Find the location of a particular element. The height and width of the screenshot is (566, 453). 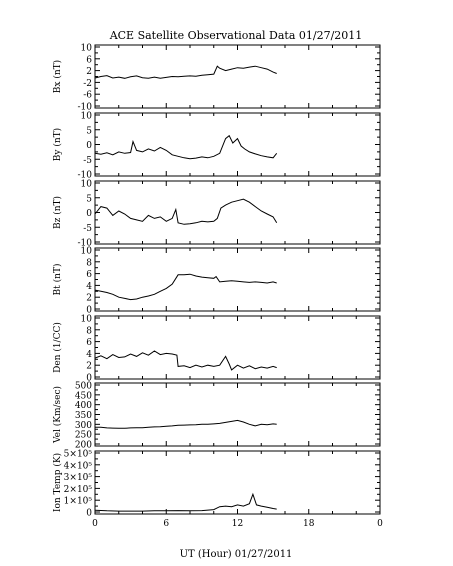

panel-5-ytick-label: 0 is located at coordinates (89, 379).